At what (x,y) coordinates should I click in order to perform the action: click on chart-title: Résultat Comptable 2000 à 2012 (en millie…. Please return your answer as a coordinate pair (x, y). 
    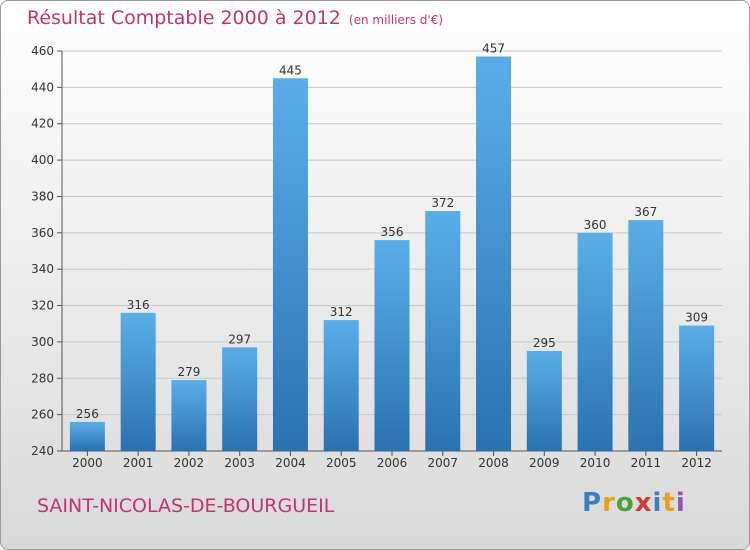
    Looking at the image, I should click on (235, 18).